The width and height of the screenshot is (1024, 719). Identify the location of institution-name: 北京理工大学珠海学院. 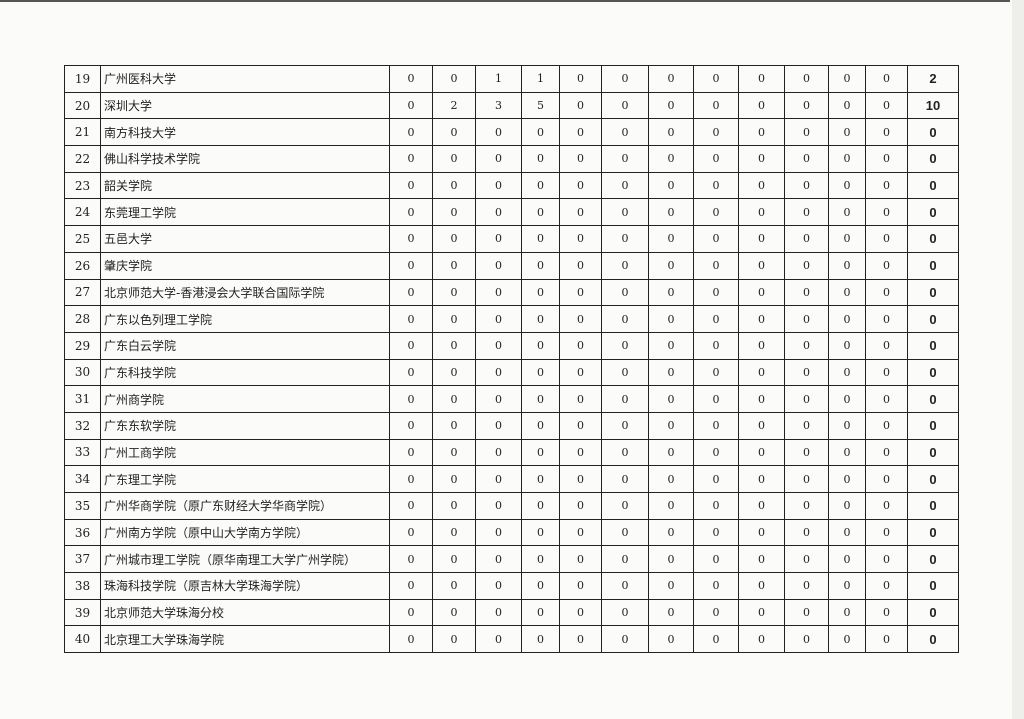
(245, 639).